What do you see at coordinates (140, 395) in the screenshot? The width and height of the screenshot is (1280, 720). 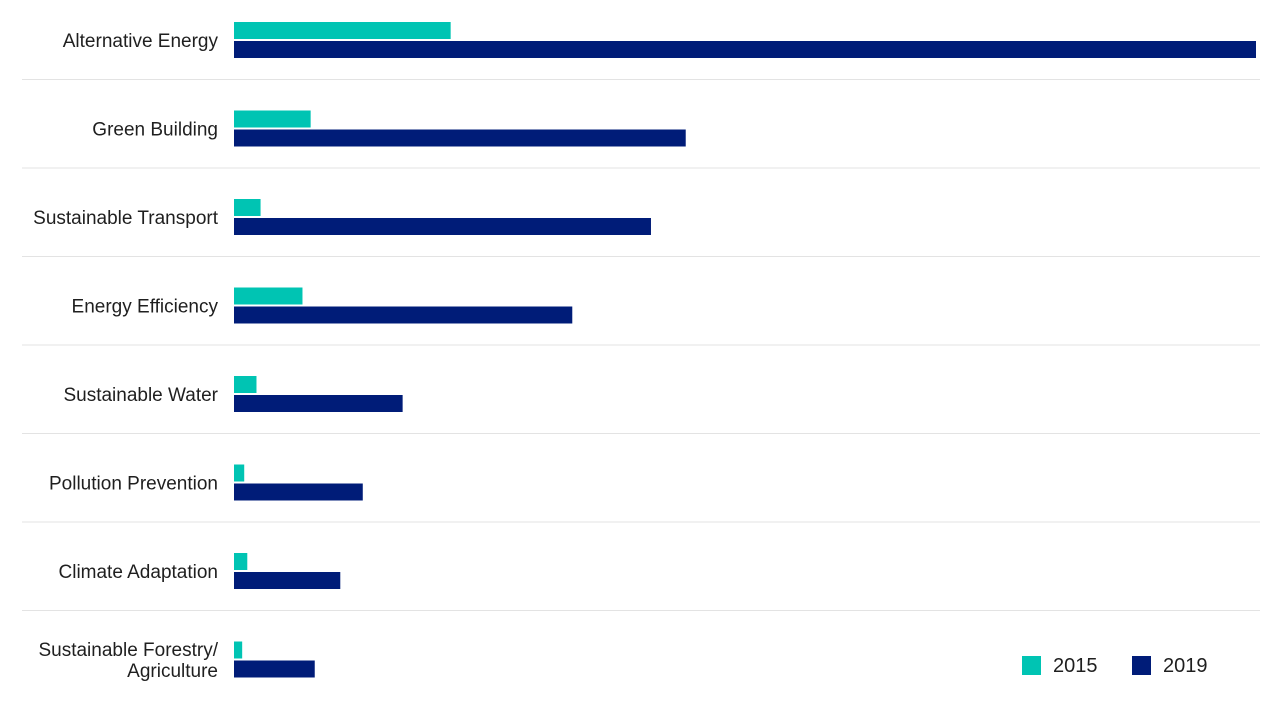 I see `category-label: Sustainable Water` at bounding box center [140, 395].